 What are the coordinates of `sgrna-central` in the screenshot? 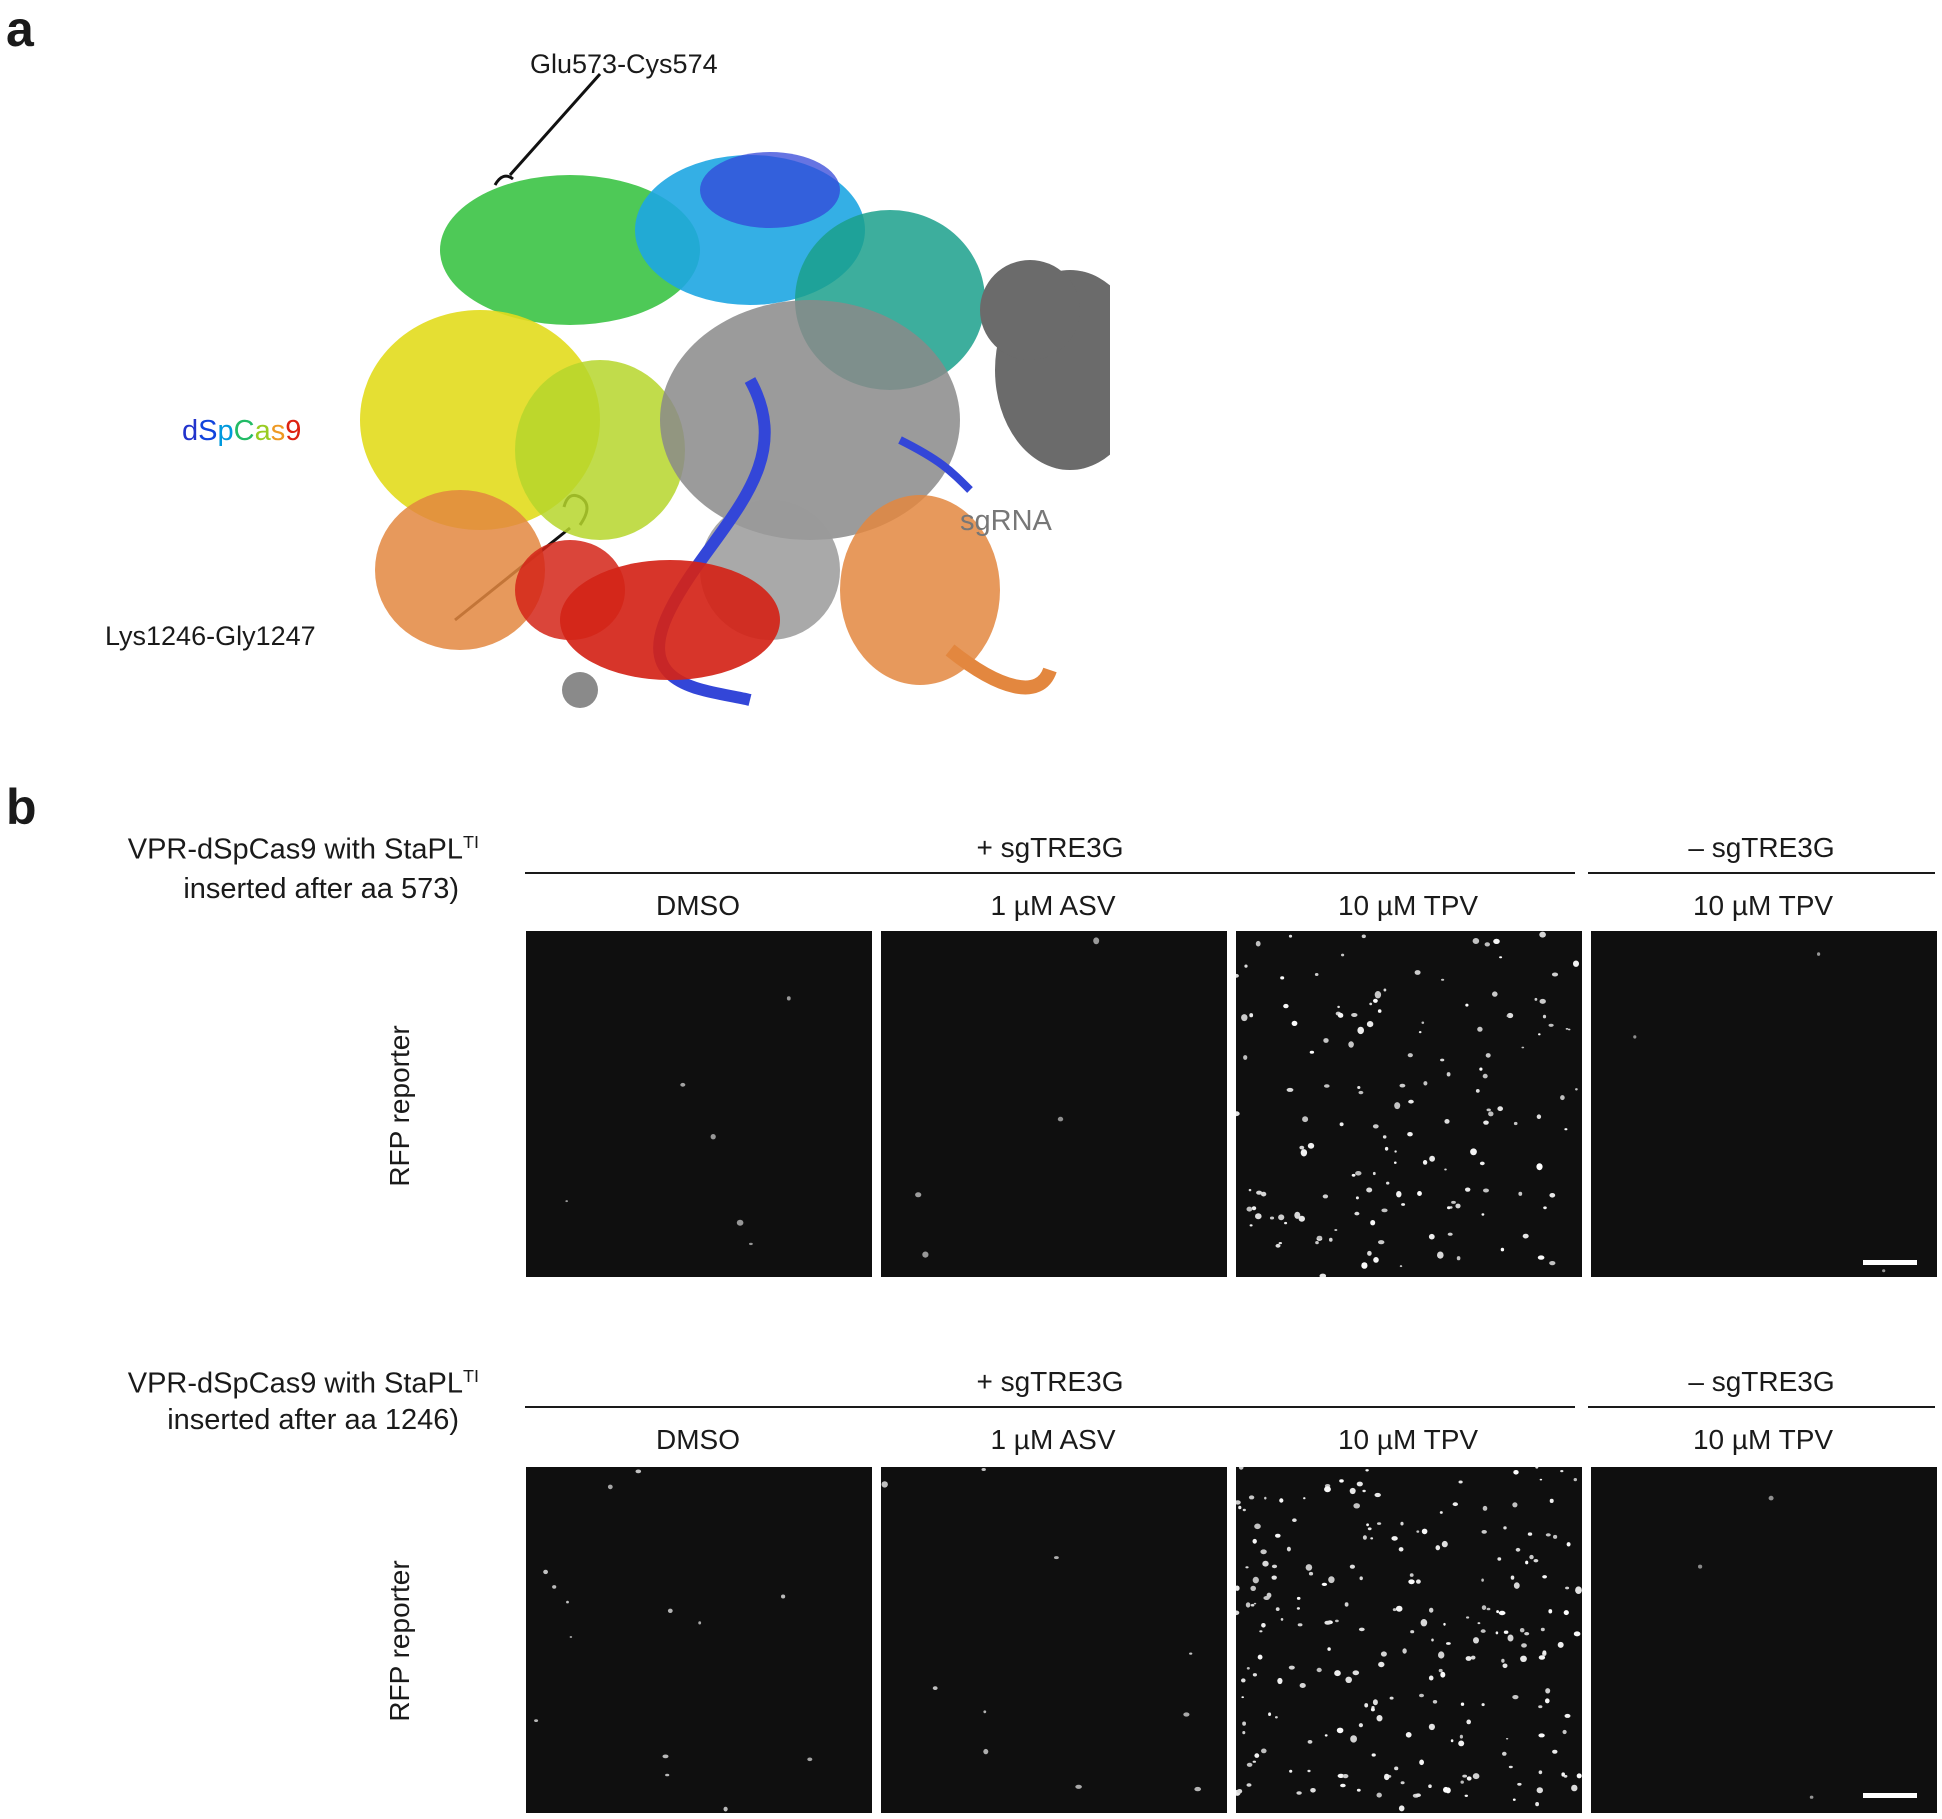 It's located at (810, 420).